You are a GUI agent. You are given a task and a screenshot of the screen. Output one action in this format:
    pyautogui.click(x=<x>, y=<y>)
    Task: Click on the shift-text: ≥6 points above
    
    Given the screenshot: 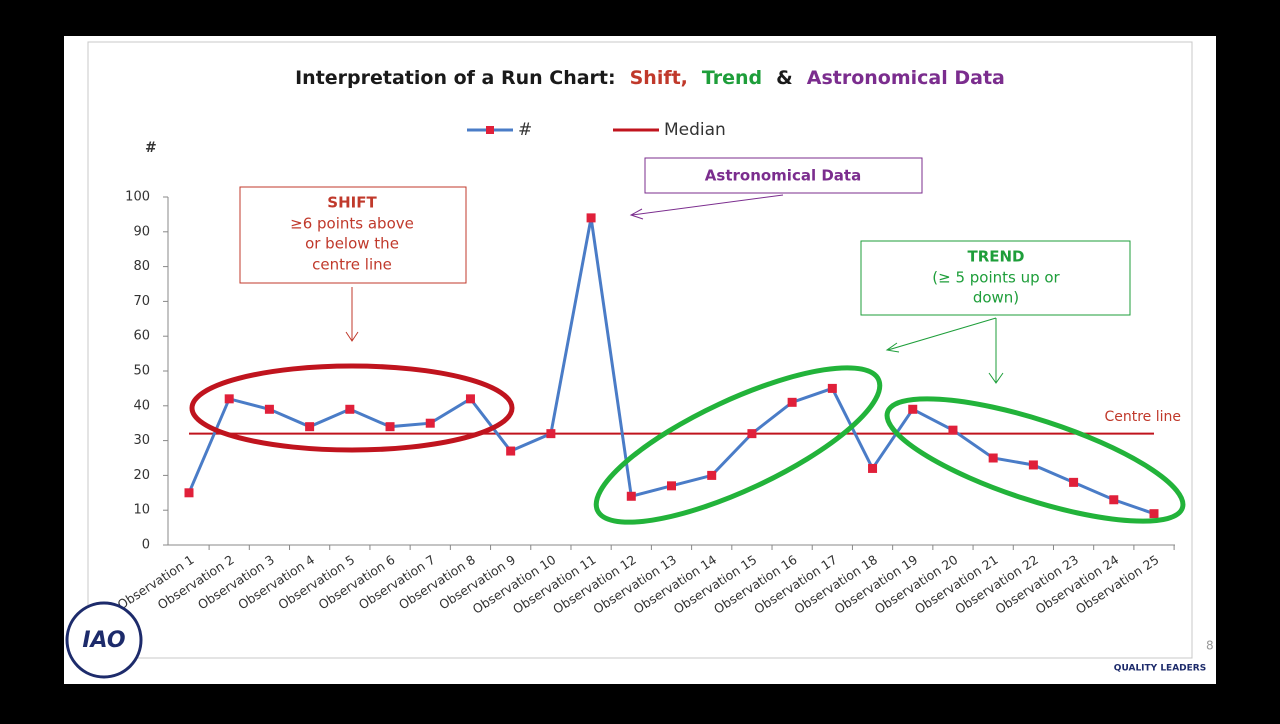 What is the action you would take?
    pyautogui.click(x=352, y=224)
    